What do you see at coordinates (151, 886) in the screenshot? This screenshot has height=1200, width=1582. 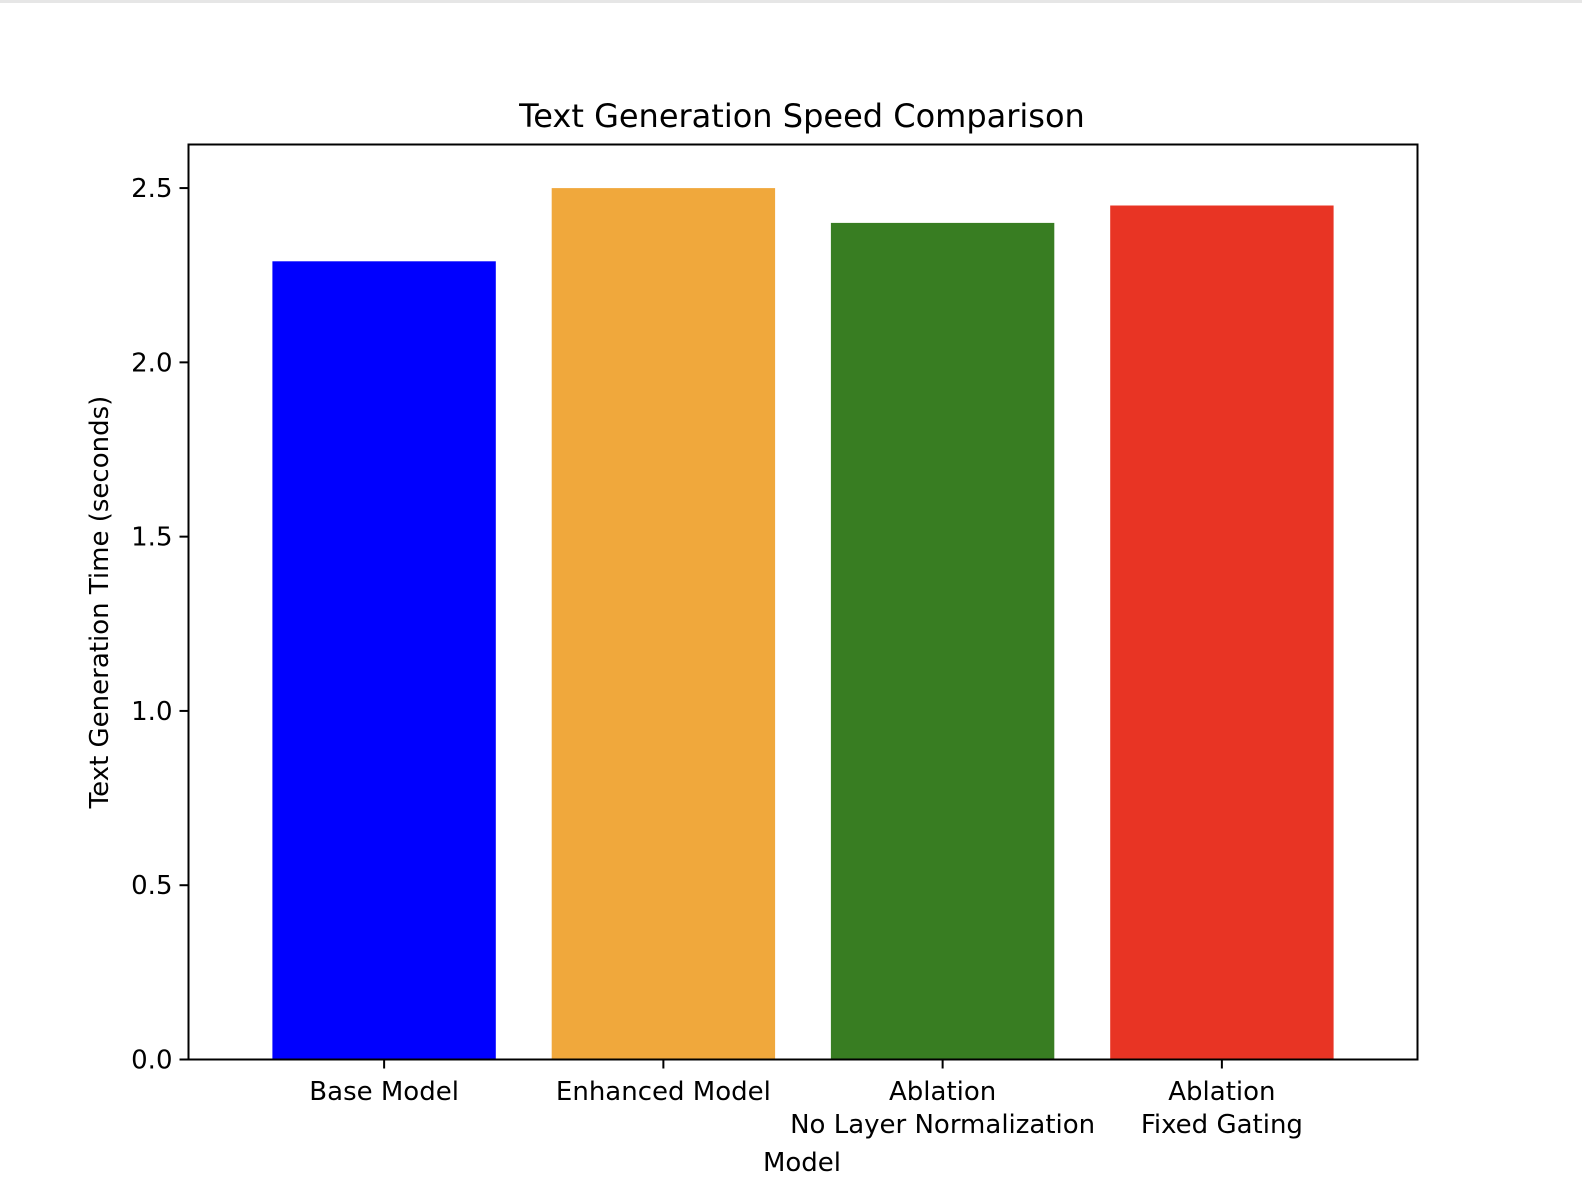 I see `y-tick-label: 0.5` at bounding box center [151, 886].